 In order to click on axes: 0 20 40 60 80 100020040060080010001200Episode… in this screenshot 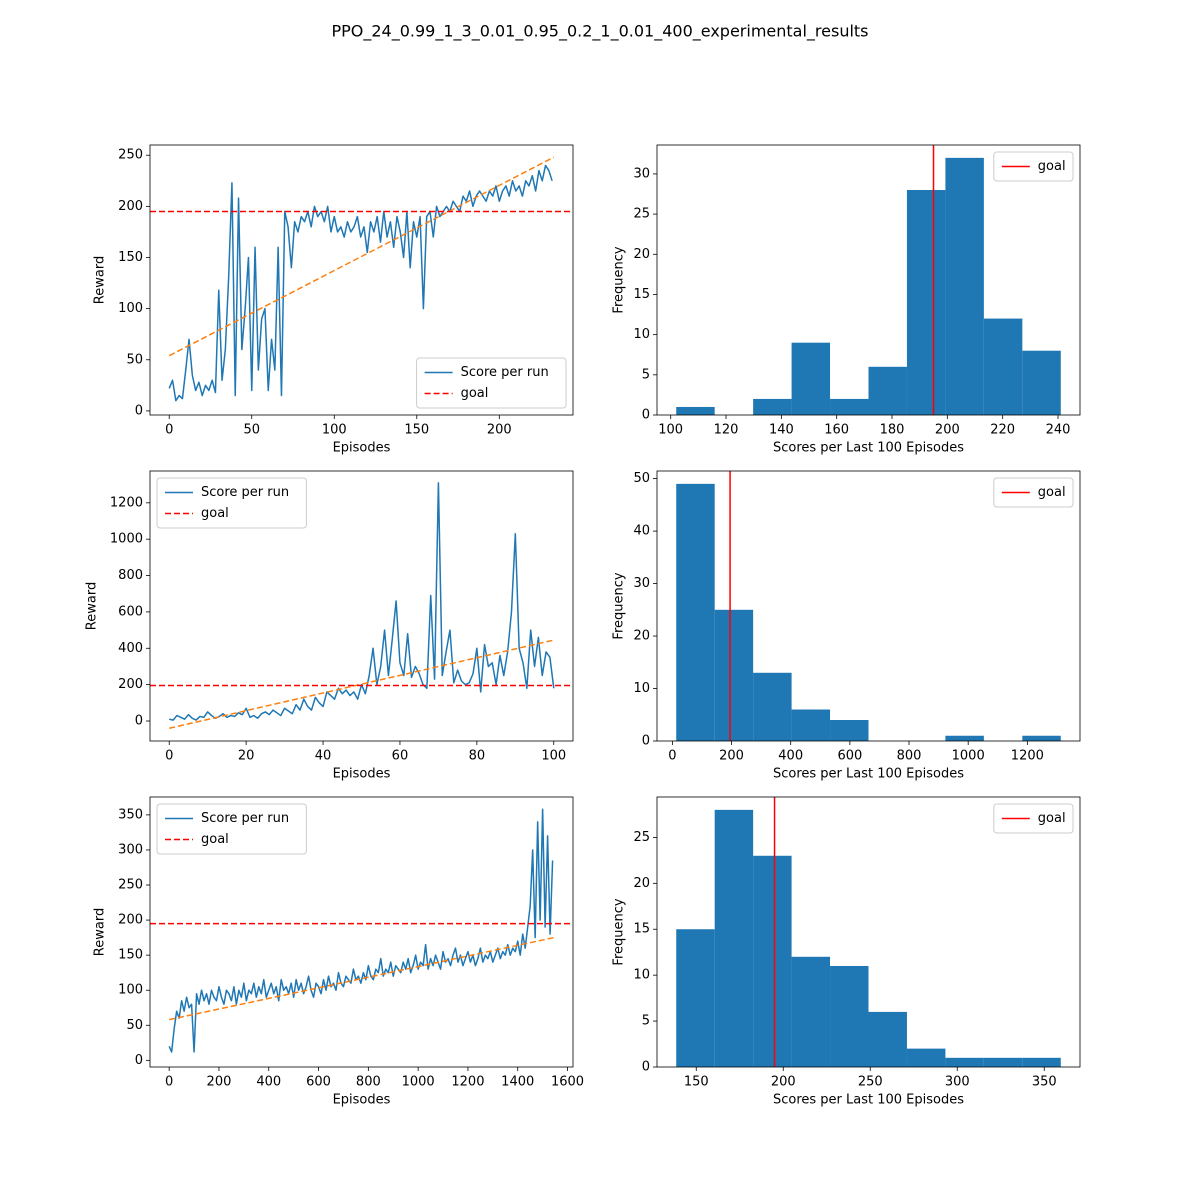, I will do `click(329, 626)`.